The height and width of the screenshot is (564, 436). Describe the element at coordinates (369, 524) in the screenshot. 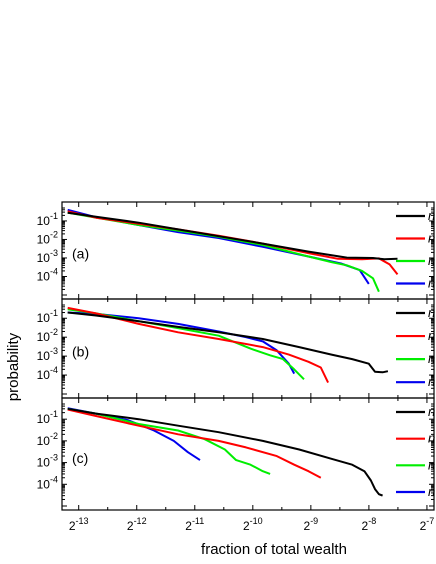

I see `x-tick-label: 2-8` at that location.